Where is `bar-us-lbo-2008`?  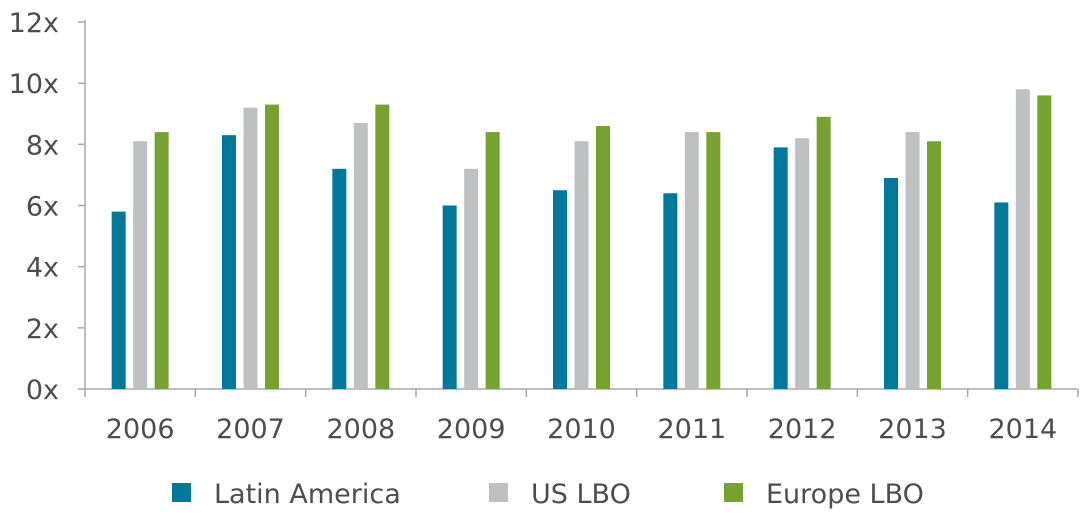 bar-us-lbo-2008 is located at coordinates (360, 256).